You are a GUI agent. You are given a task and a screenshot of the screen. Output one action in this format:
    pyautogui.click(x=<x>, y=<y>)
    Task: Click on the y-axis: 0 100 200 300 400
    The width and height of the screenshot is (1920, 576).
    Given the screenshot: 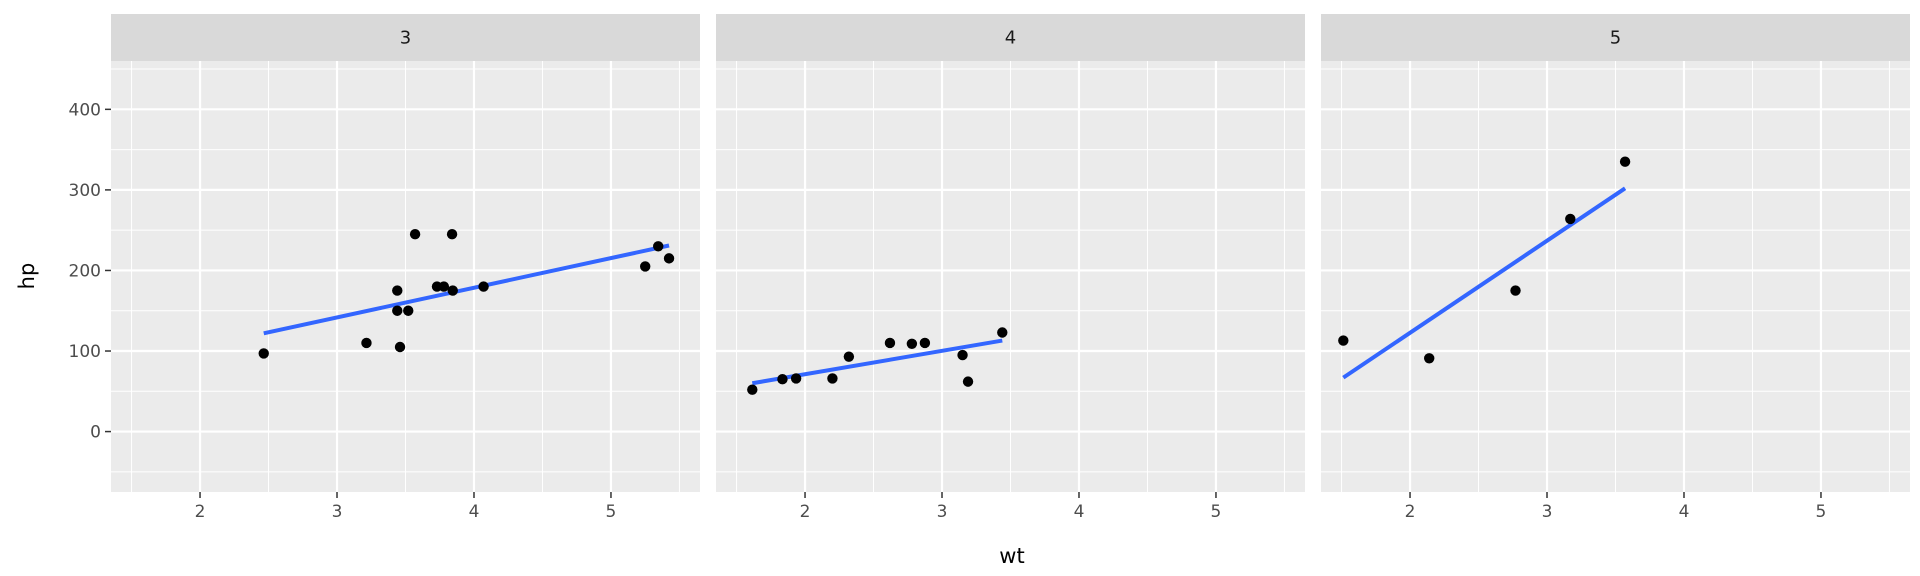 What is the action you would take?
    pyautogui.click(x=90, y=271)
    